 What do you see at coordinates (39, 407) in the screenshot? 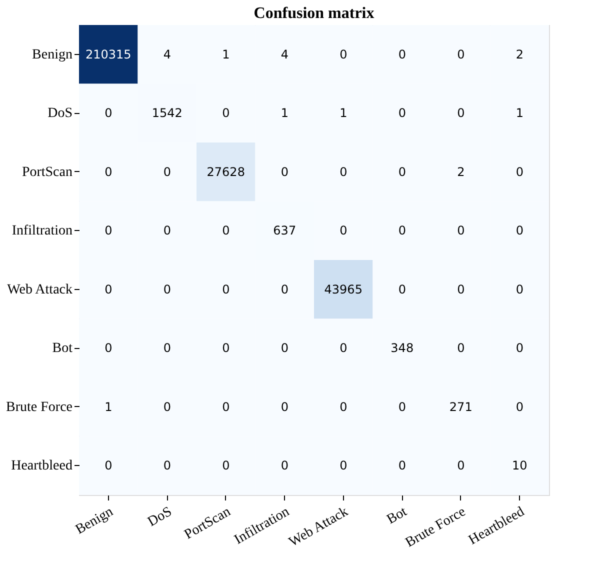
I see `y-tick-label: Brute Force` at bounding box center [39, 407].